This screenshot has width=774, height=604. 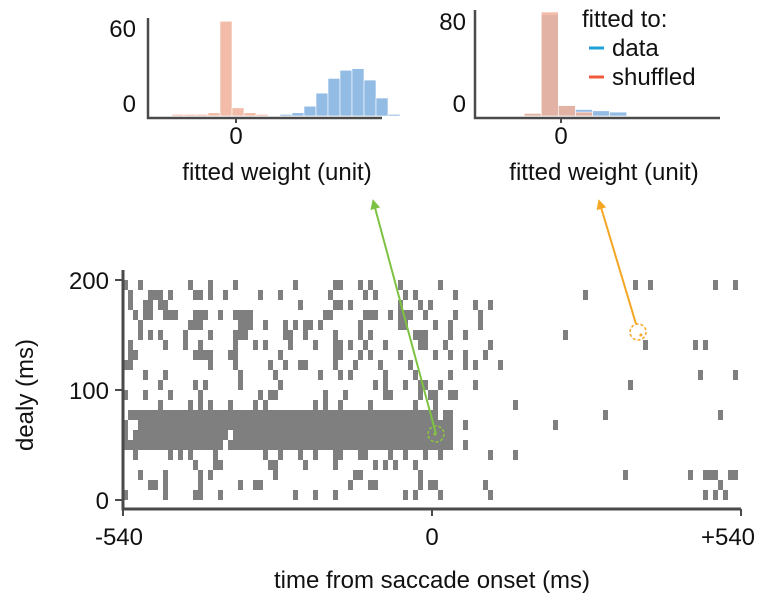 I want to click on histogram-left-x-tick-label: 0, so click(x=235, y=136).